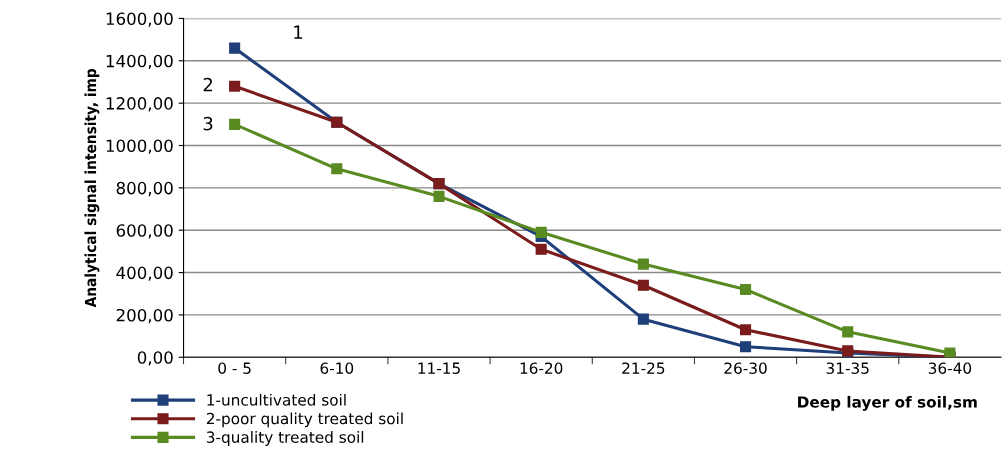 The width and height of the screenshot is (1003, 461). I want to click on x-tick-label: 21-25, so click(643, 368).